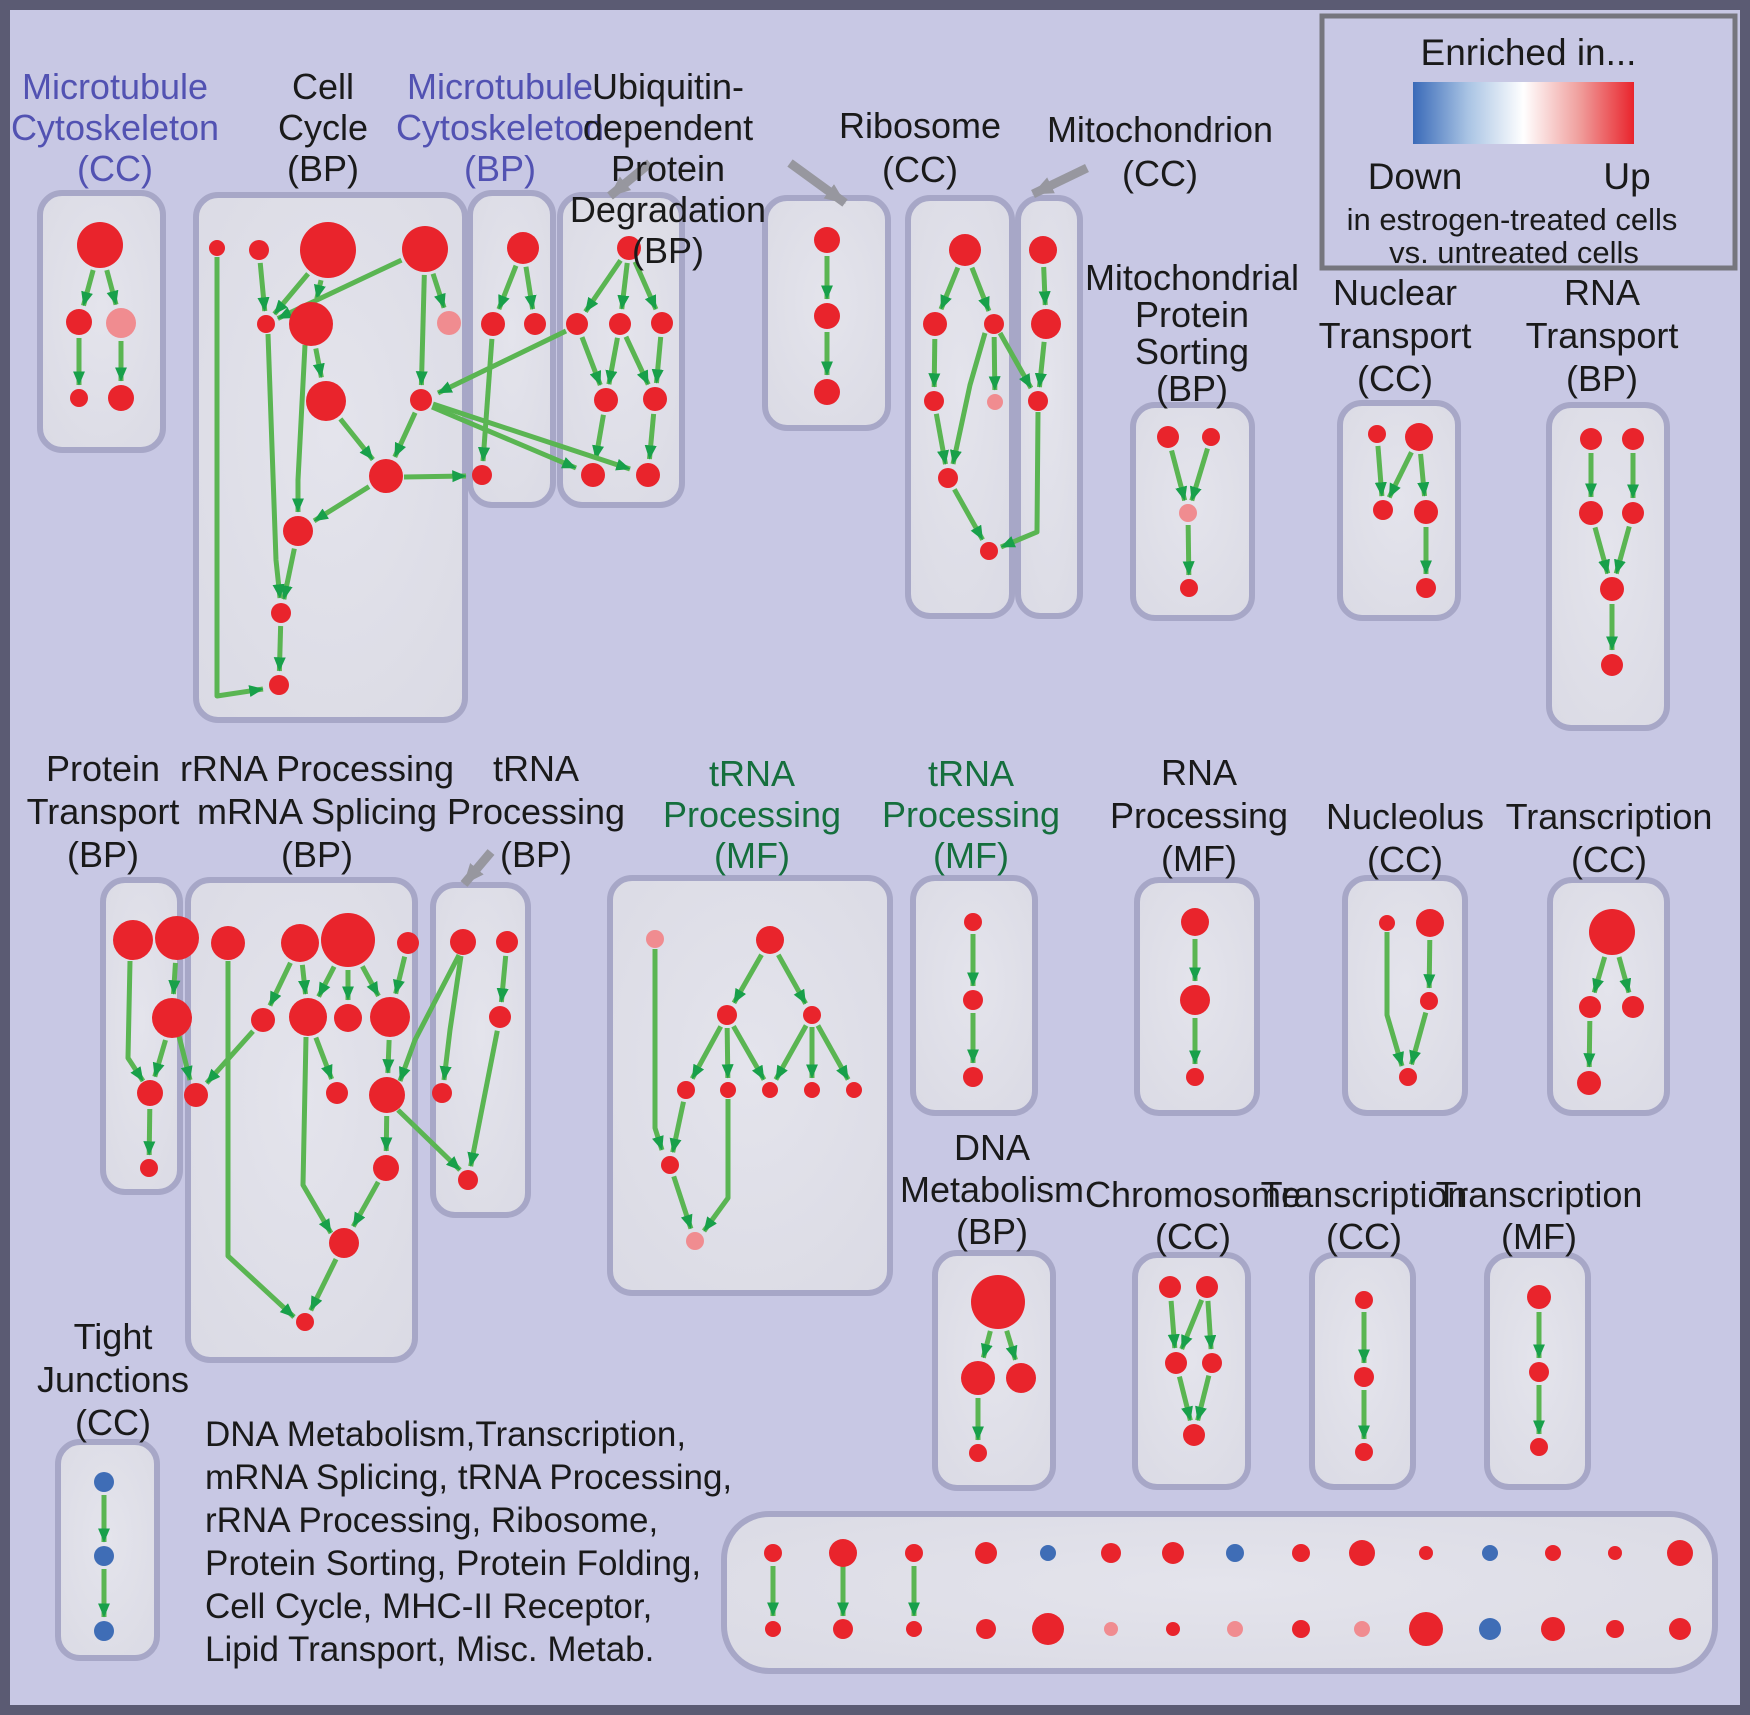  Describe the element at coordinates (405, 434) in the screenshot. I see `edge-cell-cycle-n9-n10` at that location.